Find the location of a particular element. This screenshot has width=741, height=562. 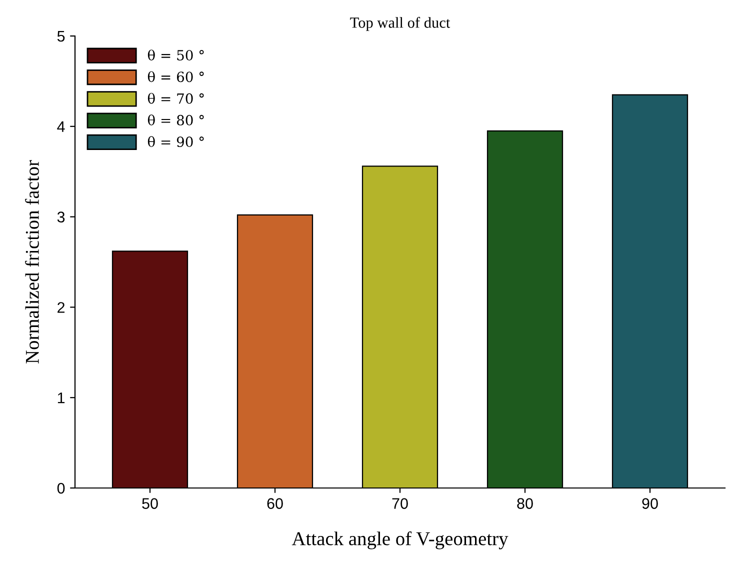

legend-label: θ = 60 ° is located at coordinates (176, 76).